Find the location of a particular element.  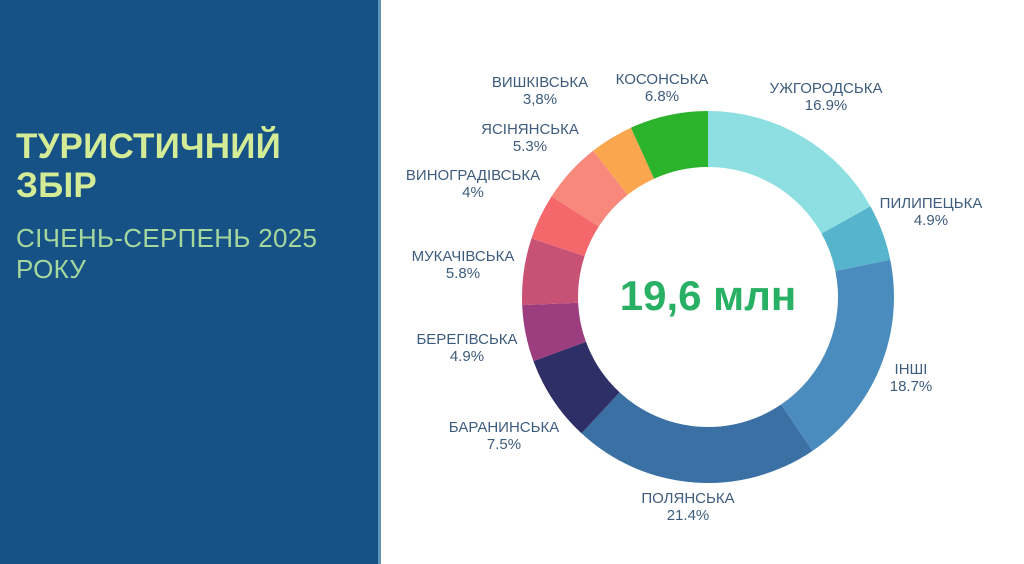

slice-label: ЯСІНЯНСЬКА 5.3% is located at coordinates (530, 138).